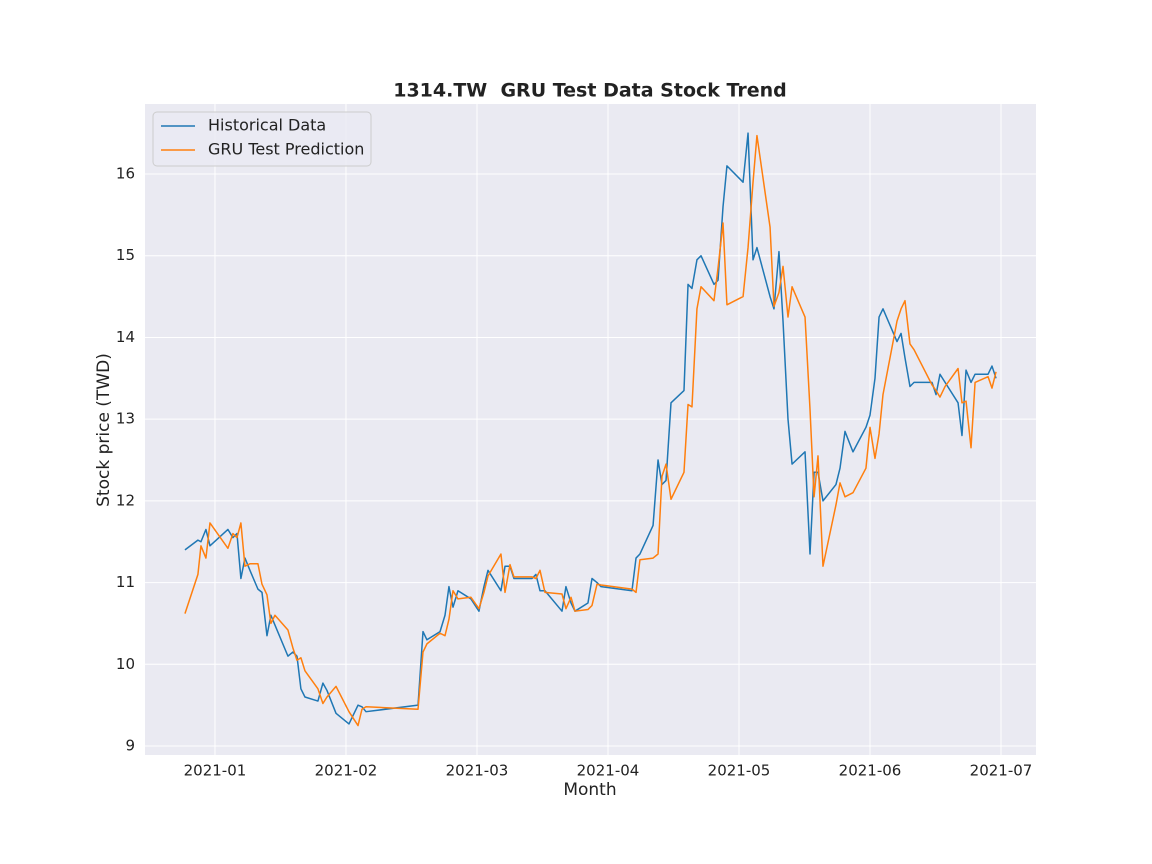  Describe the element at coordinates (104, 430) in the screenshot. I see `y-axis-label: Stock price (TWD)` at that location.